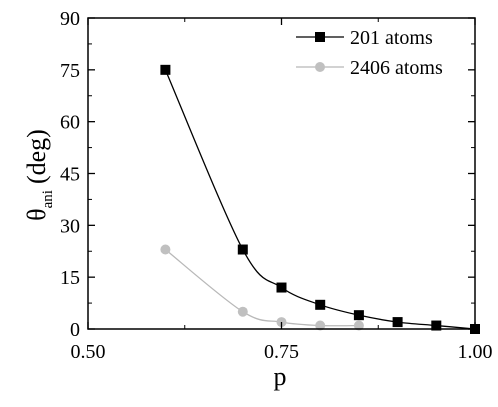 The width and height of the screenshot is (498, 407). I want to click on x-tick-label-3: 1.00, so click(475, 352).